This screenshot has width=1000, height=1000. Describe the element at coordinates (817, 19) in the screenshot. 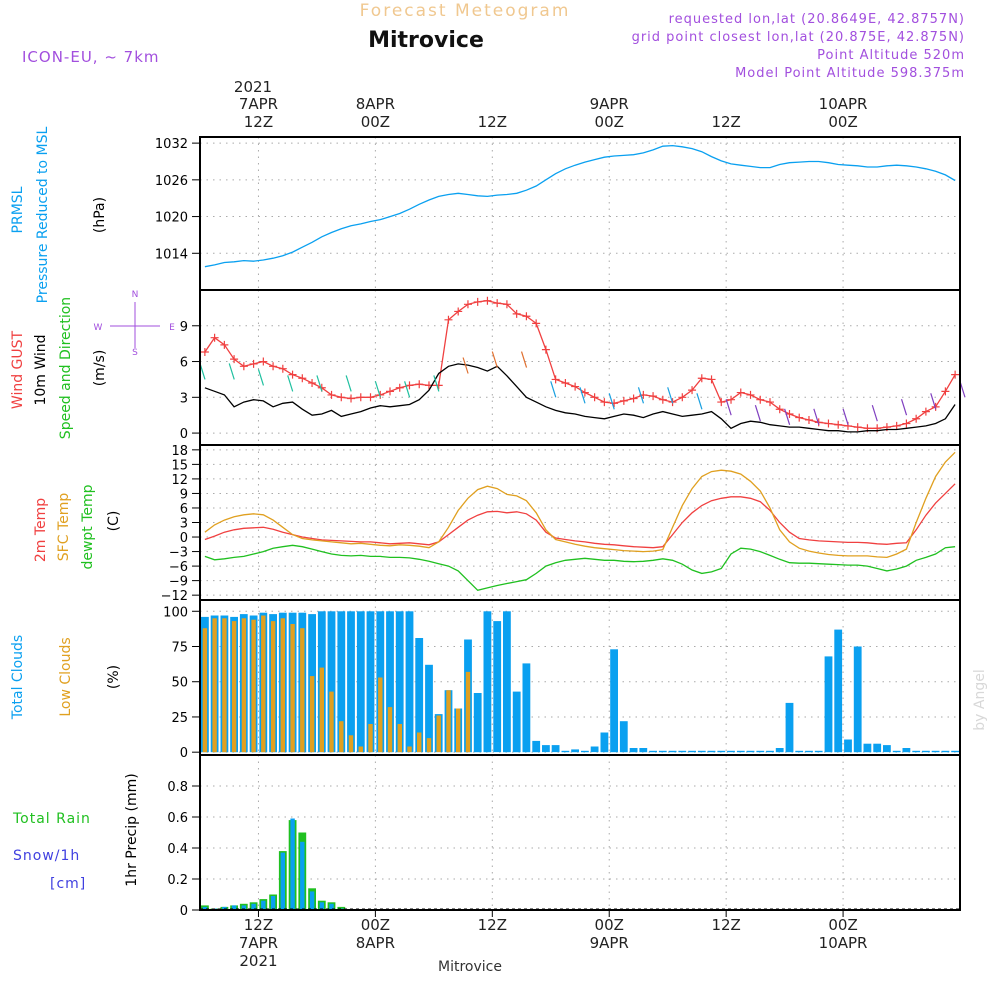

I see `requested-lonlat: requested lon,lat (20.8649E, 42.8757N)` at that location.